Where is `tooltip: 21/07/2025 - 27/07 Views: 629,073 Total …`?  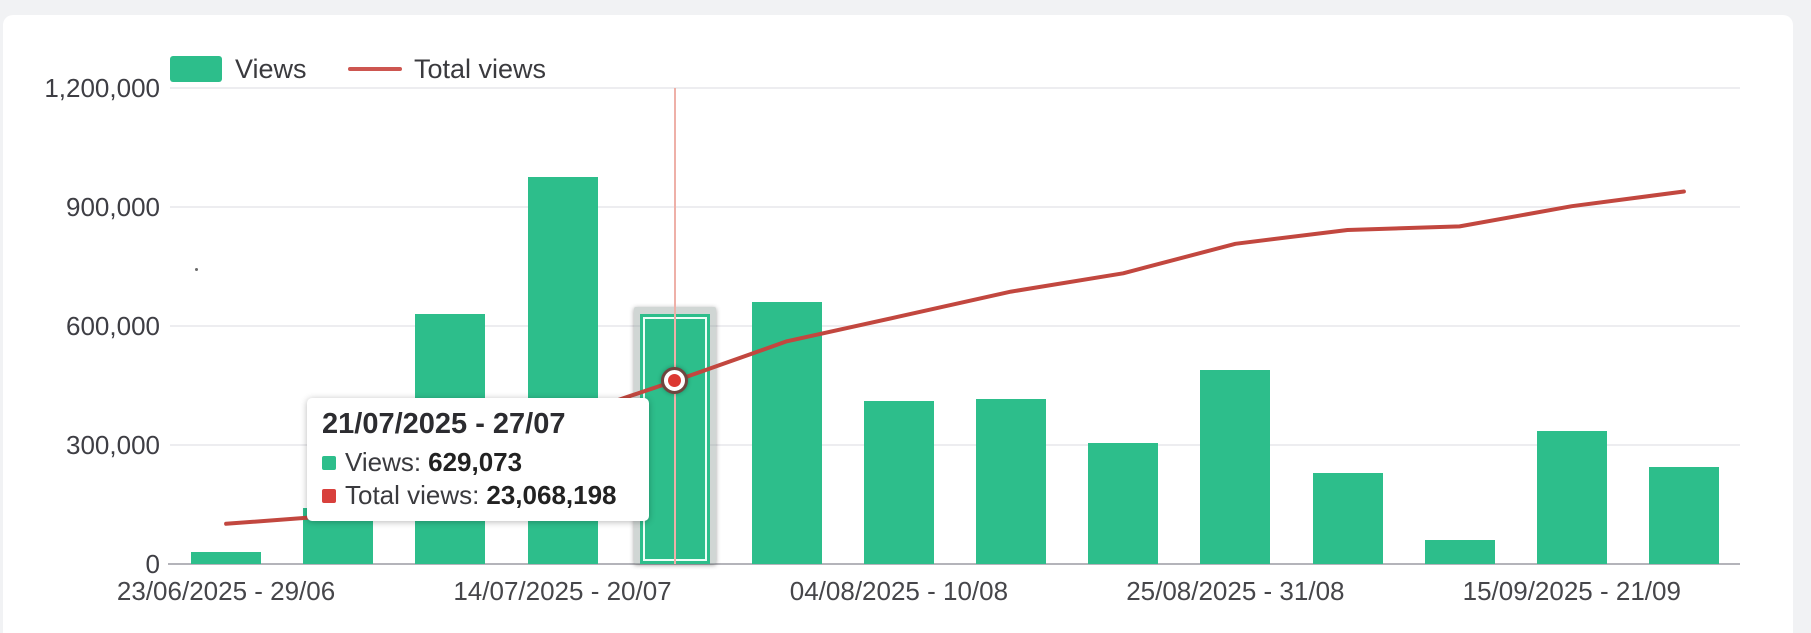 tooltip: 21/07/2025 - 27/07 Views: 629,073 Total … is located at coordinates (478, 459).